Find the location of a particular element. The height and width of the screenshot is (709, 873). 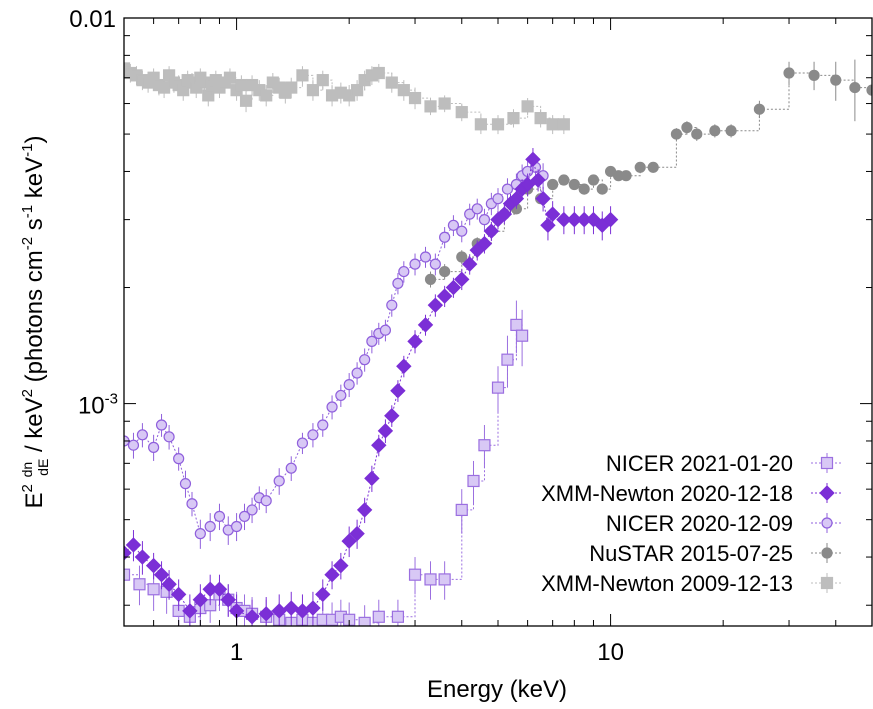

legend-item: XMM-Newton 2020-12-18 is located at coordinates (692, 493).